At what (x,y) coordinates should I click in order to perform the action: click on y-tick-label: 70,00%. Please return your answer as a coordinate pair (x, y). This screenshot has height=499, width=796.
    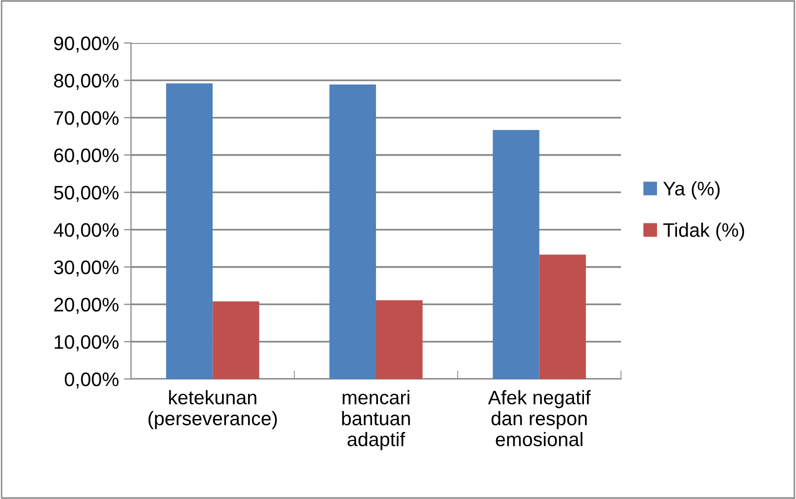
    Looking at the image, I should click on (86, 119).